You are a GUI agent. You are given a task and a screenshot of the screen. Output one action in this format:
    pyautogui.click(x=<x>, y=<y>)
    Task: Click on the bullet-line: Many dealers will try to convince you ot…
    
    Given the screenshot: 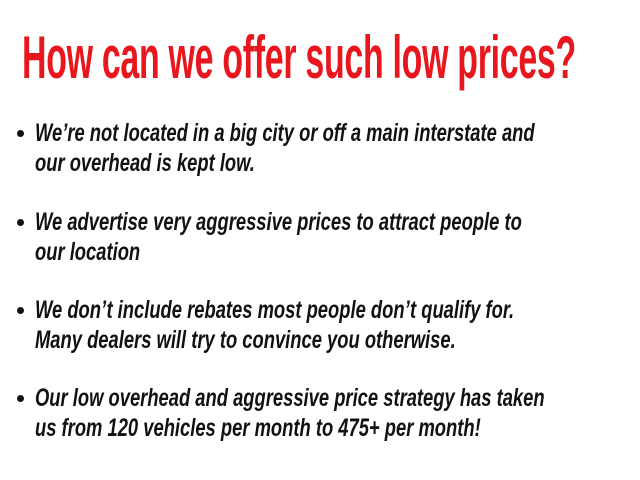 What is the action you would take?
    pyautogui.click(x=245, y=340)
    